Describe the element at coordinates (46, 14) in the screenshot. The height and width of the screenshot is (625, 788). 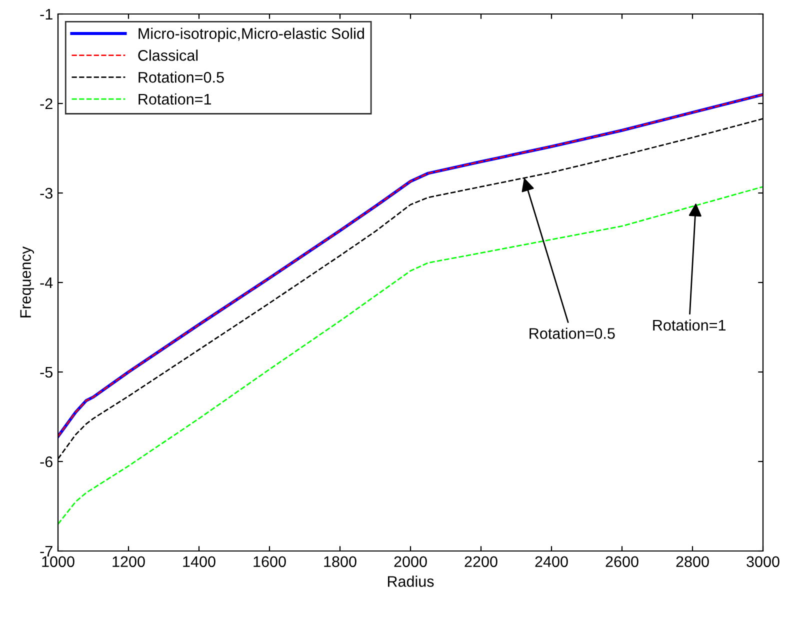
I see `y-tick-label: -1` at that location.